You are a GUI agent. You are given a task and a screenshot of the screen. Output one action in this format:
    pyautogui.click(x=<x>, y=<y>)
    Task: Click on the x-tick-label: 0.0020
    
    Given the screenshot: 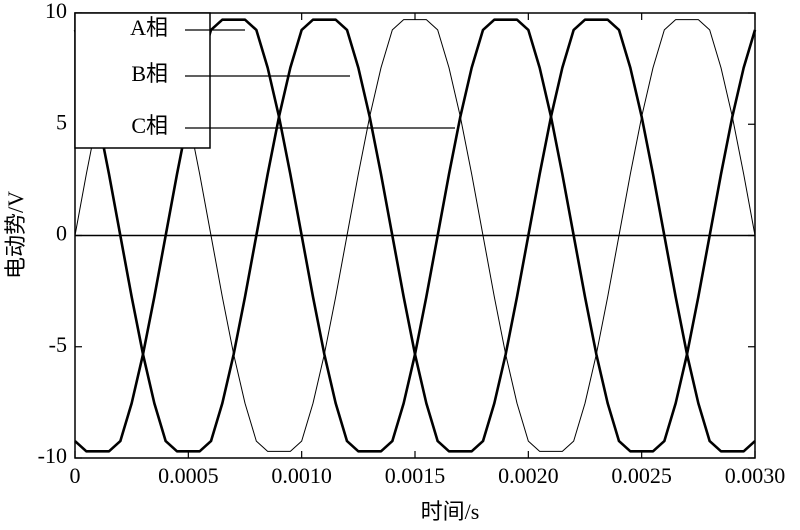 What is the action you would take?
    pyautogui.click(x=528, y=475)
    